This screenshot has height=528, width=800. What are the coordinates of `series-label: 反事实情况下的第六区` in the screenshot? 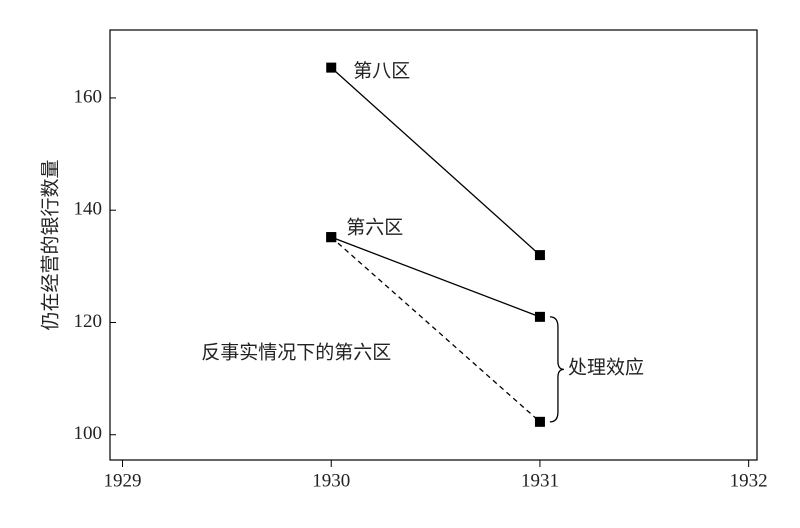 It's located at (296, 353).